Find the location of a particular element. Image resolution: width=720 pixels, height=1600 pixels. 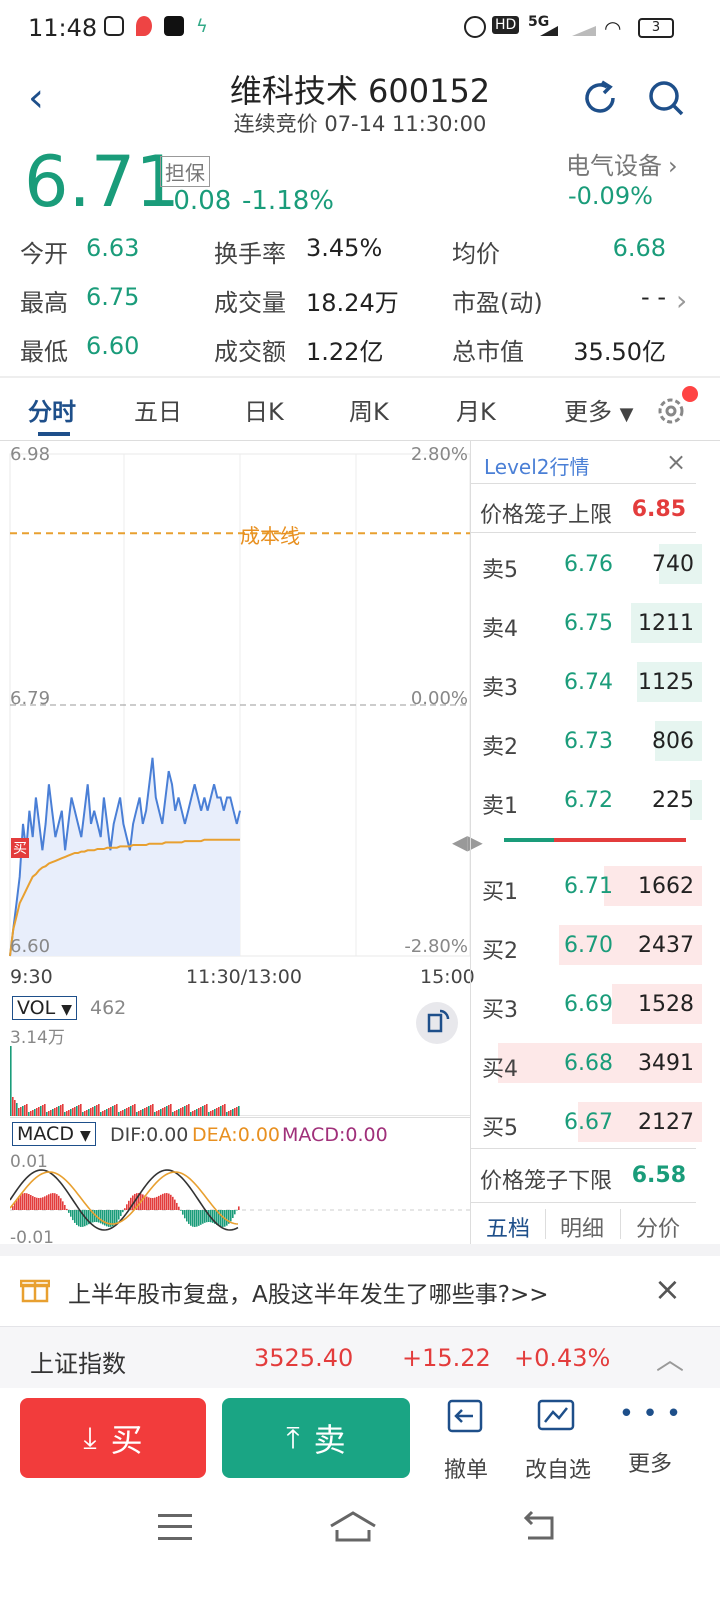

bid-row: 买2 6.70 2437 is located at coordinates (592, 945).